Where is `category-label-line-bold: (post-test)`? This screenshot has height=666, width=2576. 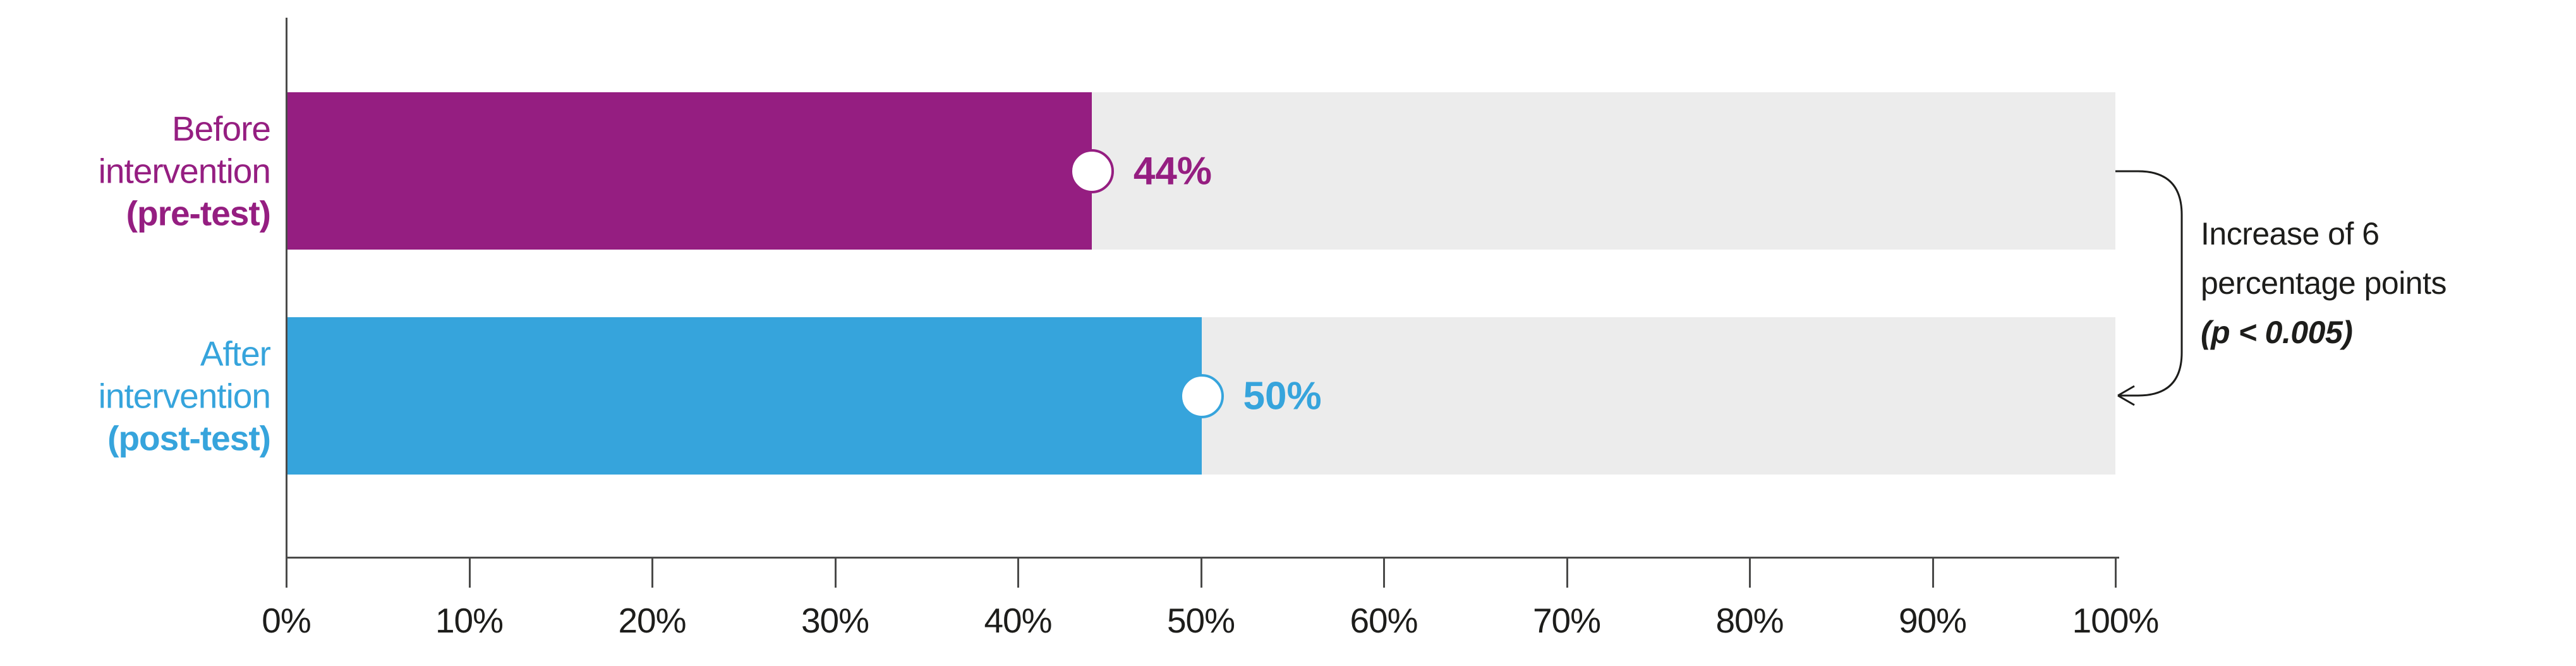 category-label-line-bold: (post-test) is located at coordinates (189, 437).